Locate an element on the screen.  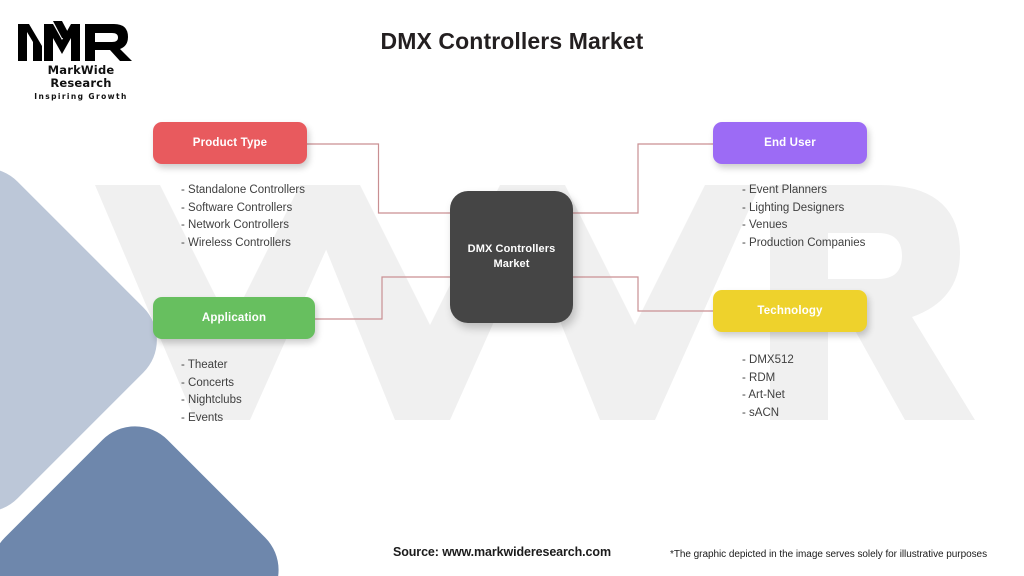
brand-logo: MarkWide Research Inspiring Growth is located at coordinates (81, 60).